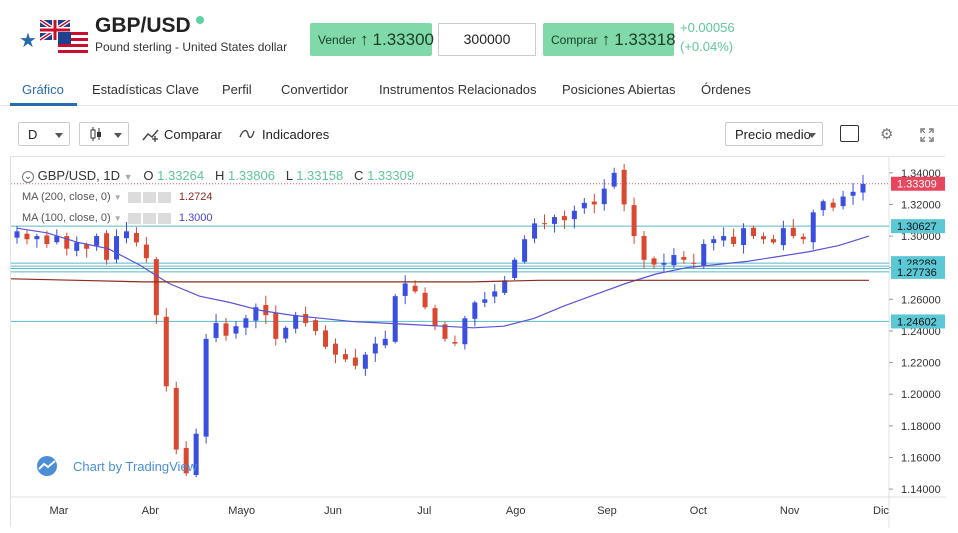 The image size is (958, 533). Describe the element at coordinates (195, 218) in the screenshot. I see `ma100-value: 1.3000` at that location.